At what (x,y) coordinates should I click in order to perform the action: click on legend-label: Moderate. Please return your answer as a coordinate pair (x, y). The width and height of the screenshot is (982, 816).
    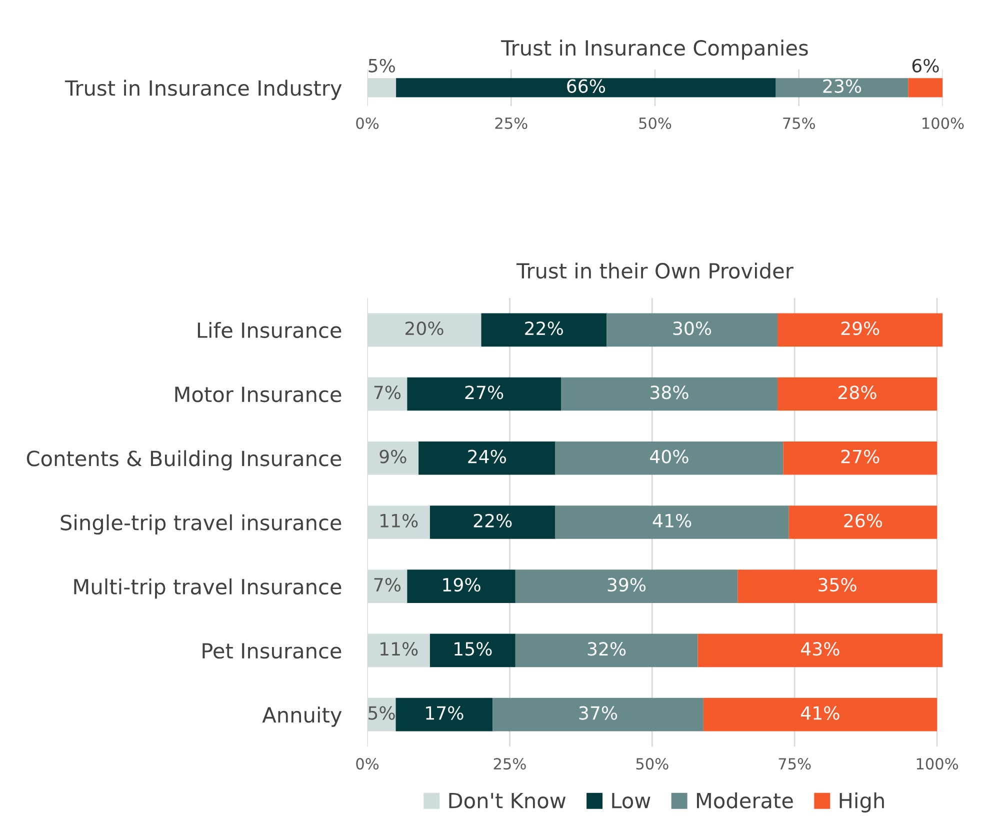
    Looking at the image, I should click on (744, 800).